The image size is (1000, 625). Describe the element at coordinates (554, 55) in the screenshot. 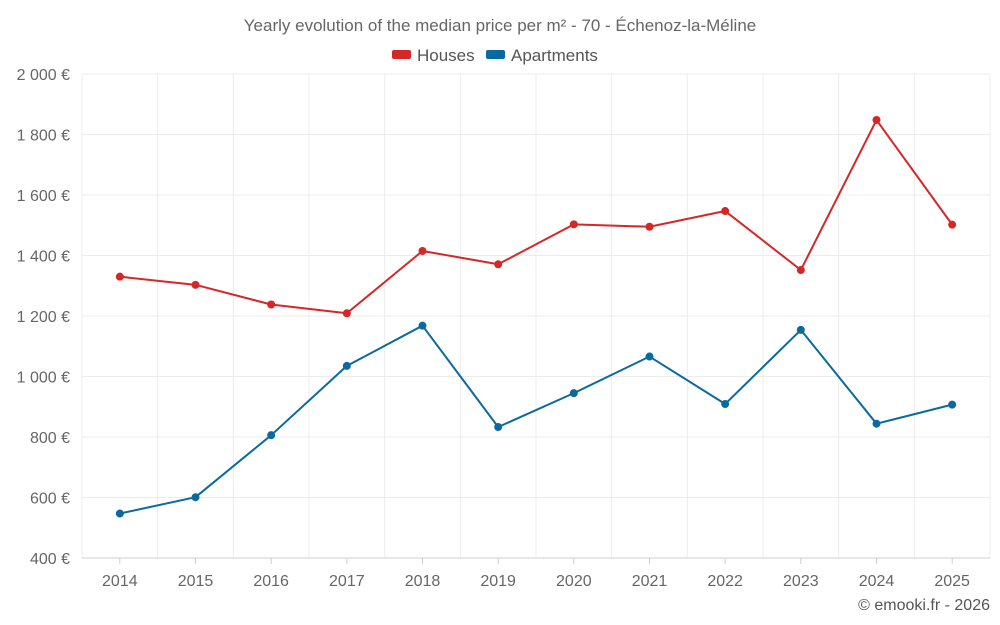

I see `legend-label-apartments: Apartments` at that location.